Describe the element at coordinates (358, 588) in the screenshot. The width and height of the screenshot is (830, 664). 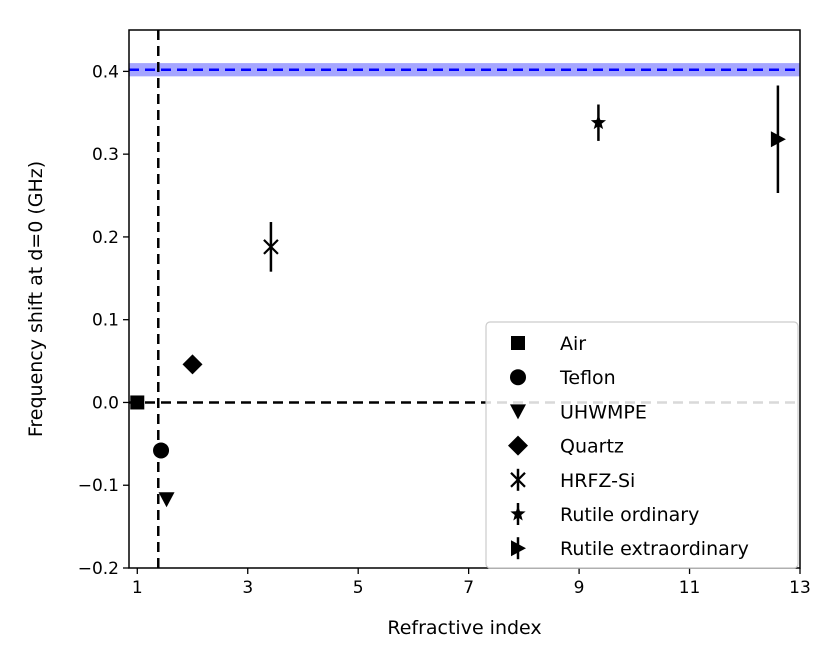
I see `x-tick-label-2: 5` at that location.